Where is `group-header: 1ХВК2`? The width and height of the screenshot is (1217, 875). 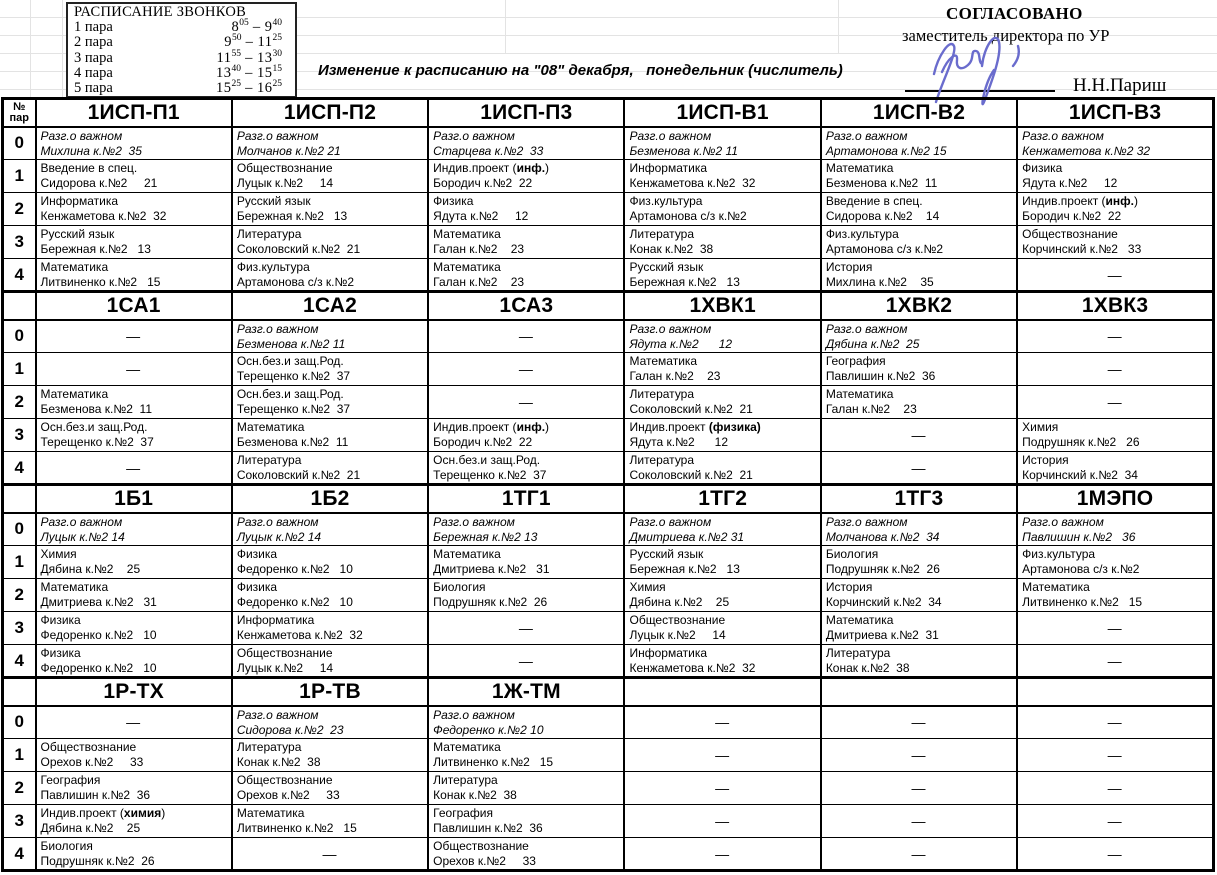
group-header: 1ХВК2 is located at coordinates (919, 305).